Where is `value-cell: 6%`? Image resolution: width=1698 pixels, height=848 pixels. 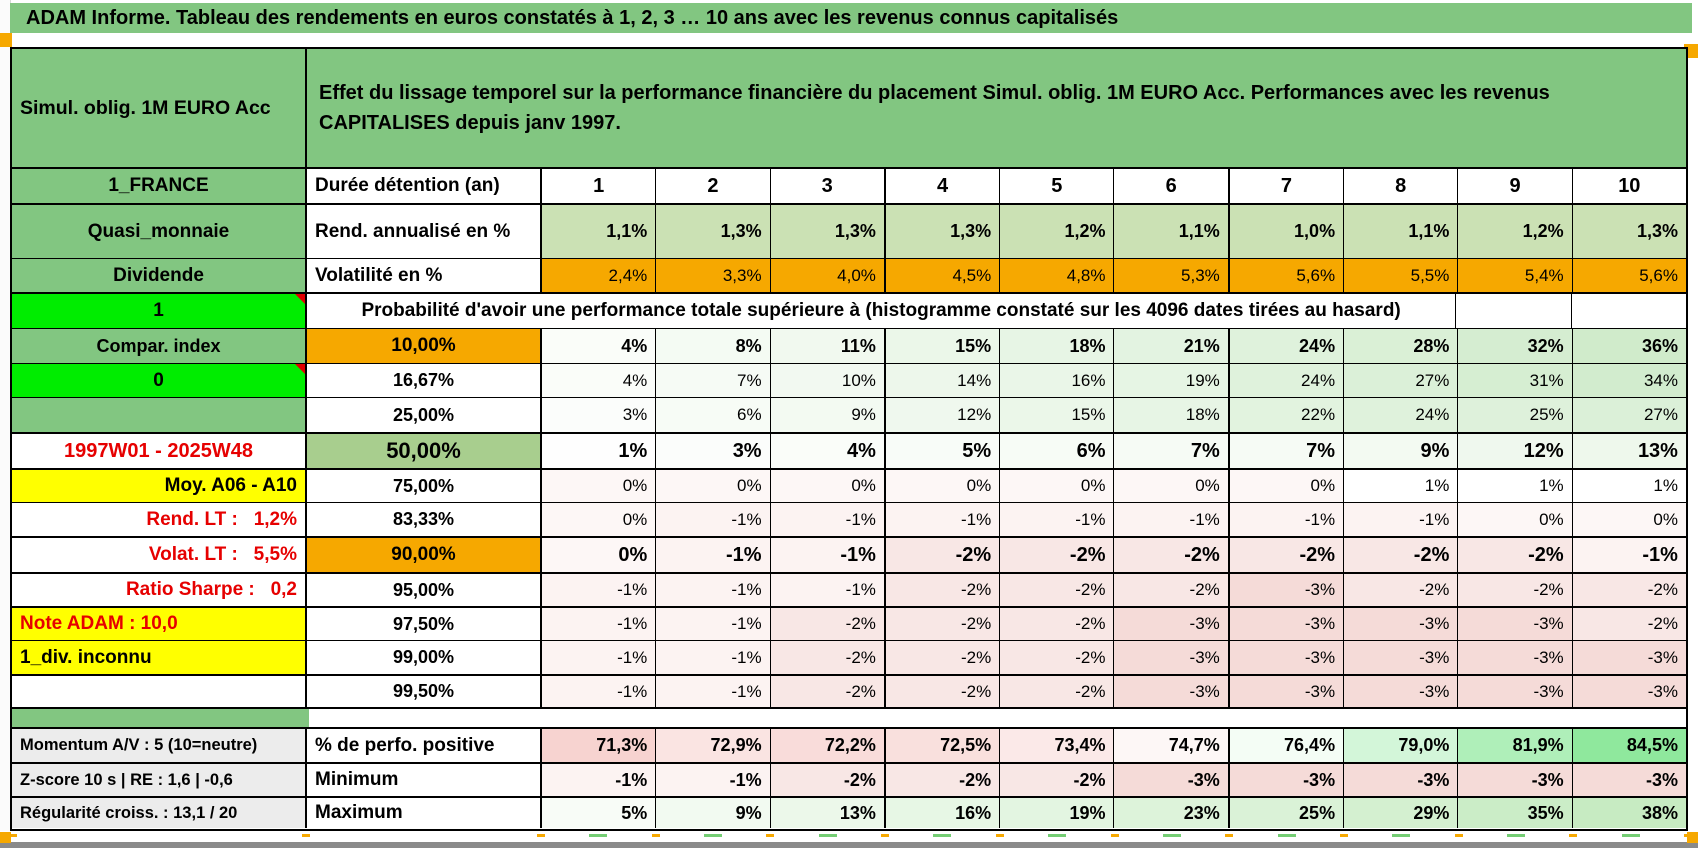 value-cell: 6% is located at coordinates (1056, 451).